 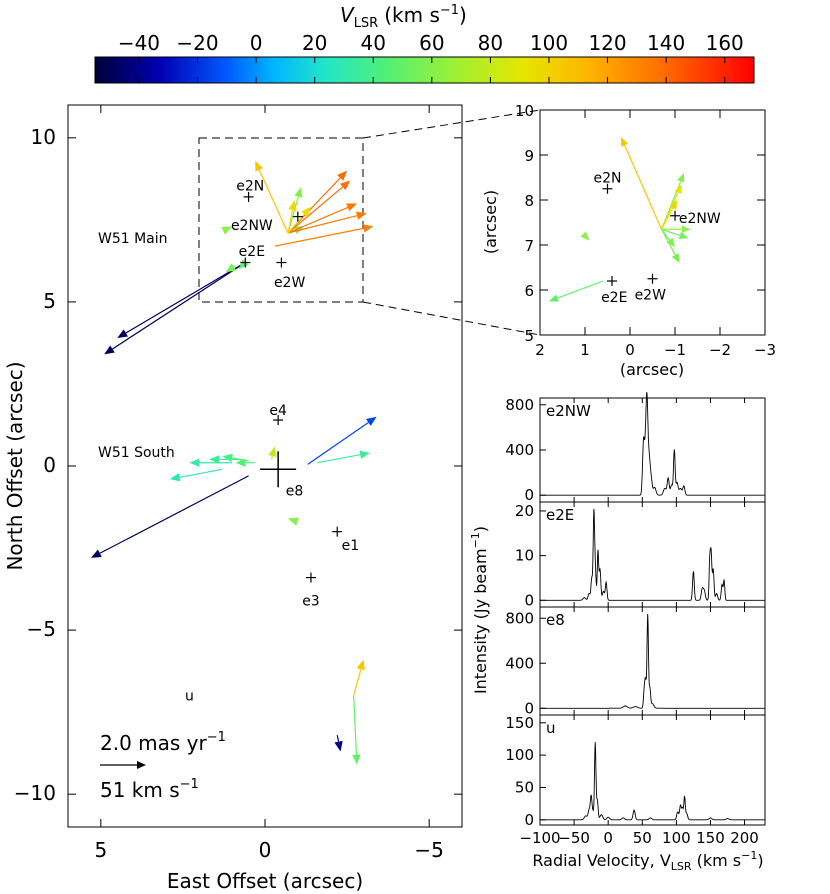 What do you see at coordinates (256, 43) in the screenshot?
I see `colorbar-tick-label: 0` at bounding box center [256, 43].